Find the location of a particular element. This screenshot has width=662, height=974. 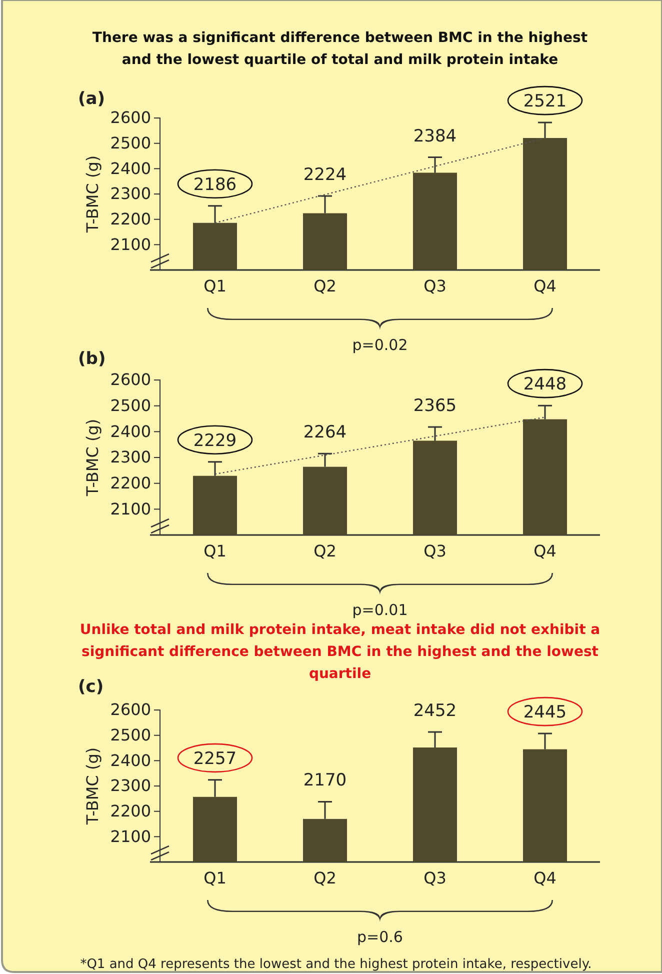

data-label: 2257 is located at coordinates (215, 758).